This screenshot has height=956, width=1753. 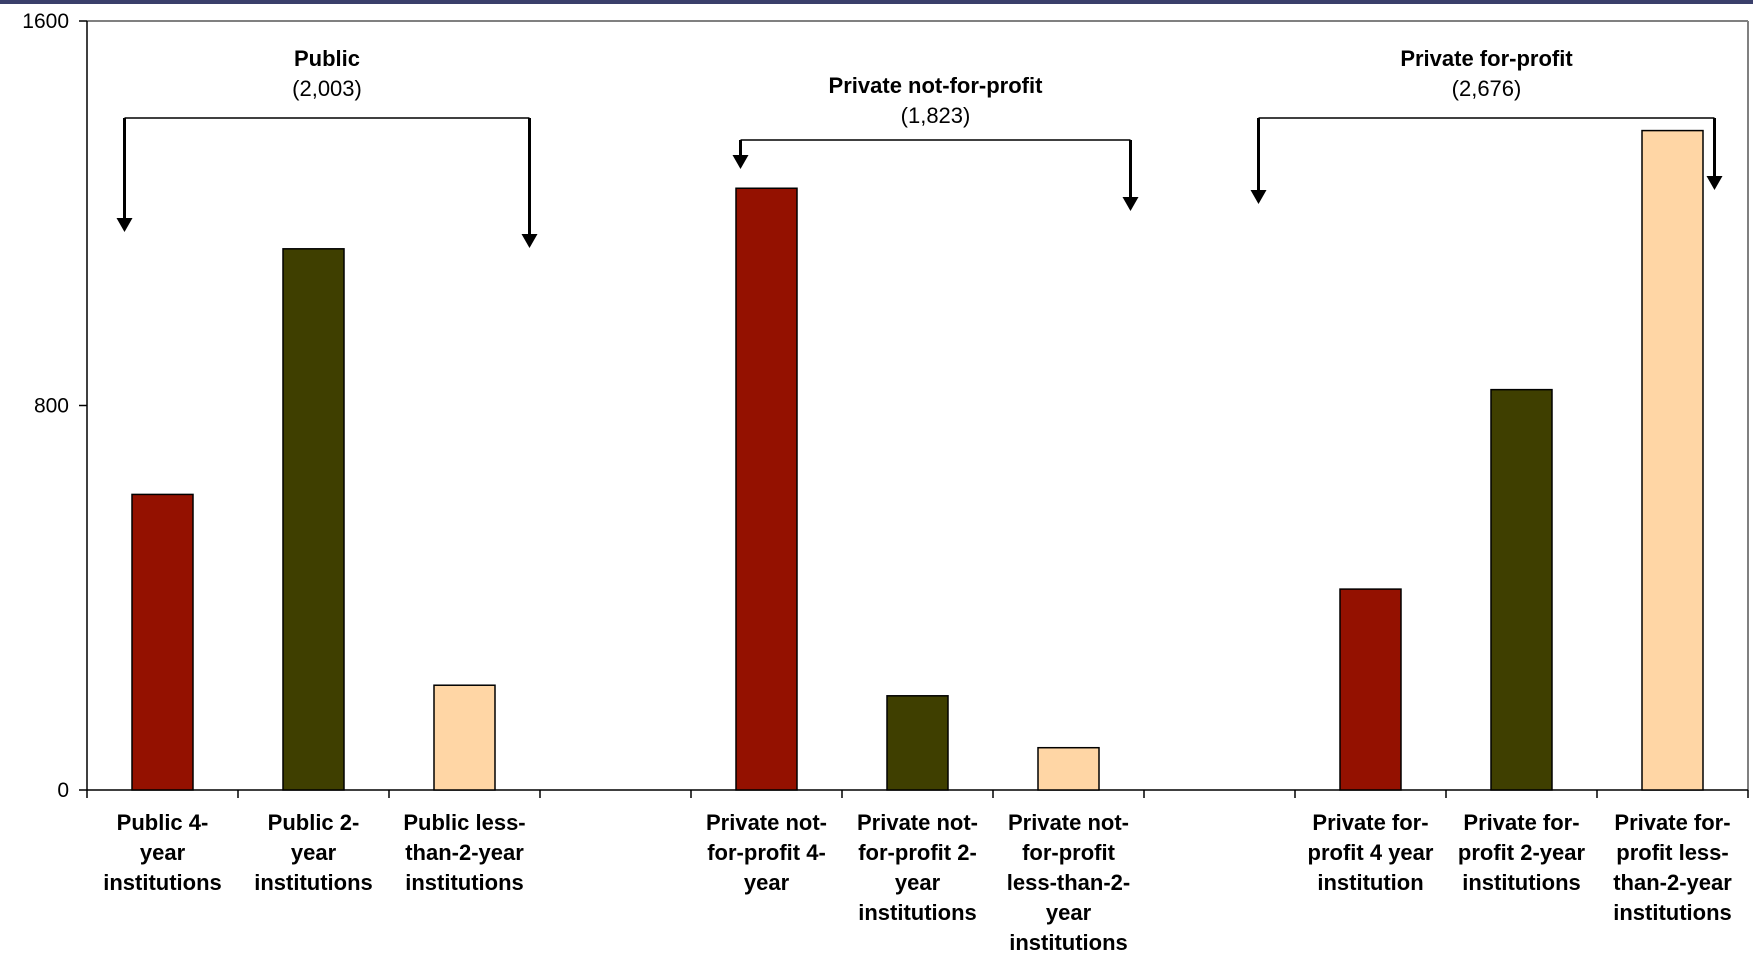 I want to click on x-category-label: Private for-profit 2-year institutions, so click(x=1522, y=852).